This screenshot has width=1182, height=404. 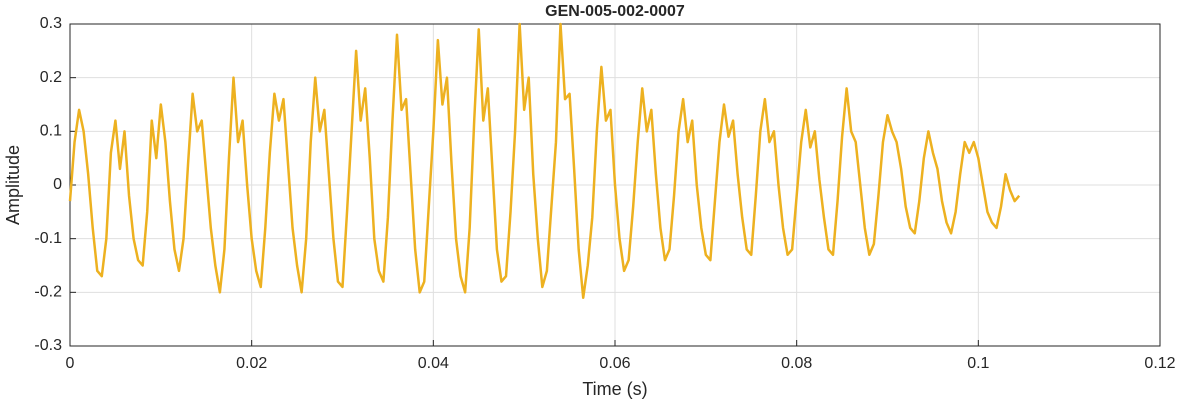 I want to click on x-tick-label: 0.06, so click(x=614, y=363).